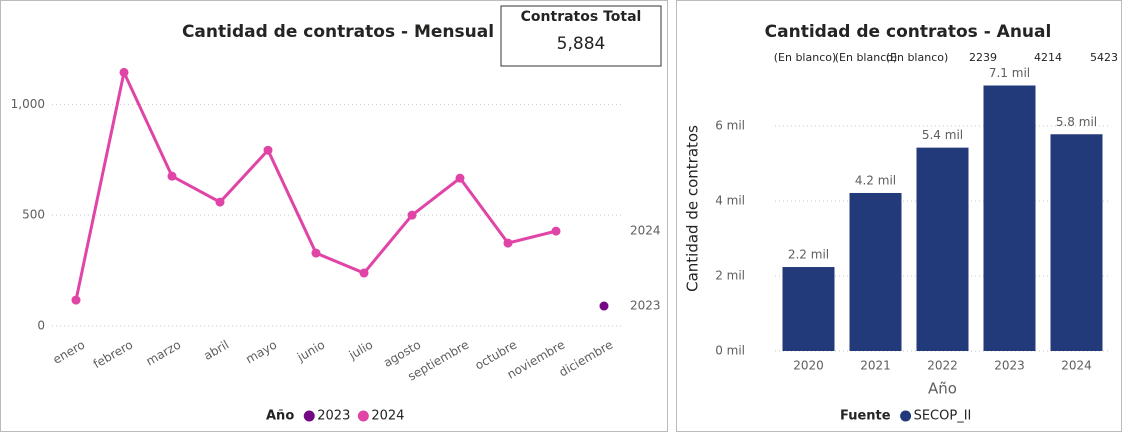 This screenshot has width=1122, height=432. What do you see at coordinates (908, 32) in the screenshot?
I see `chart-title: Cantidad de contratos - Anual` at bounding box center [908, 32].